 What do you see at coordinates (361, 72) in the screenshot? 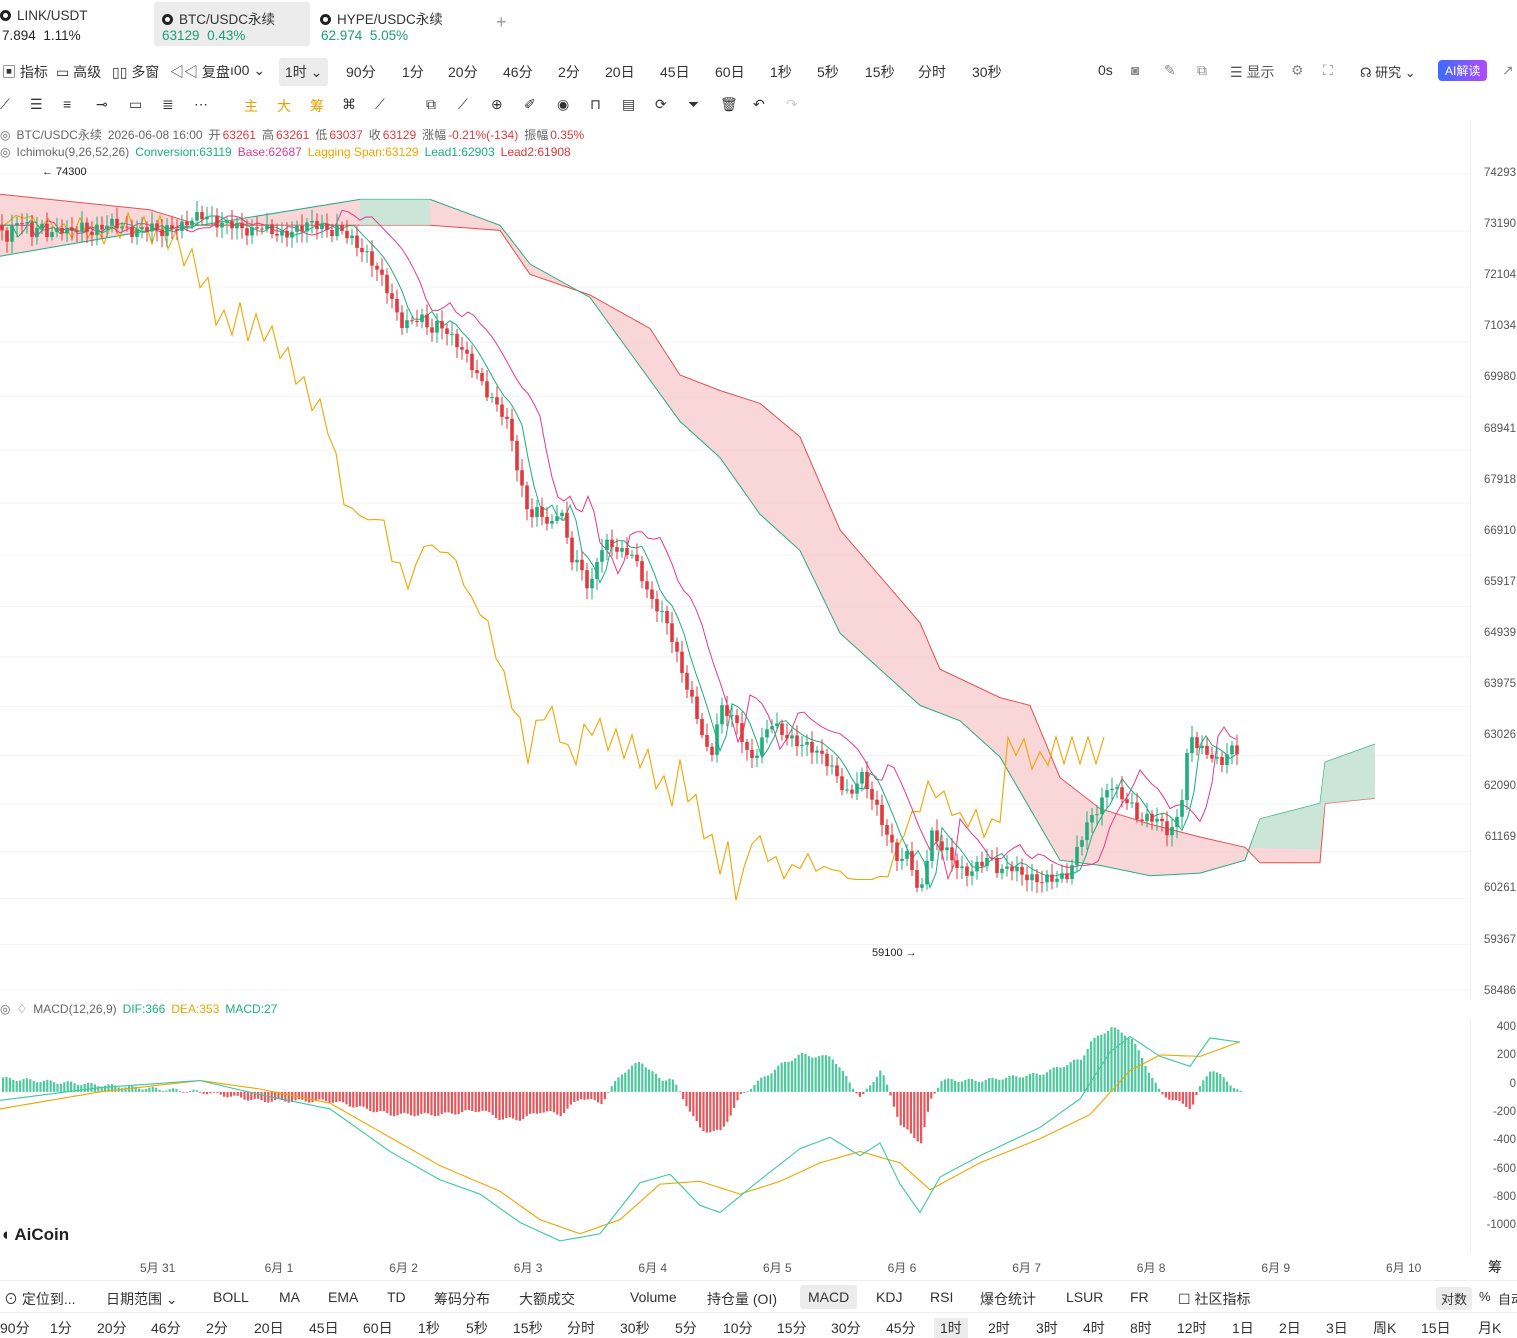
I see `interval-90m: 90分` at bounding box center [361, 72].